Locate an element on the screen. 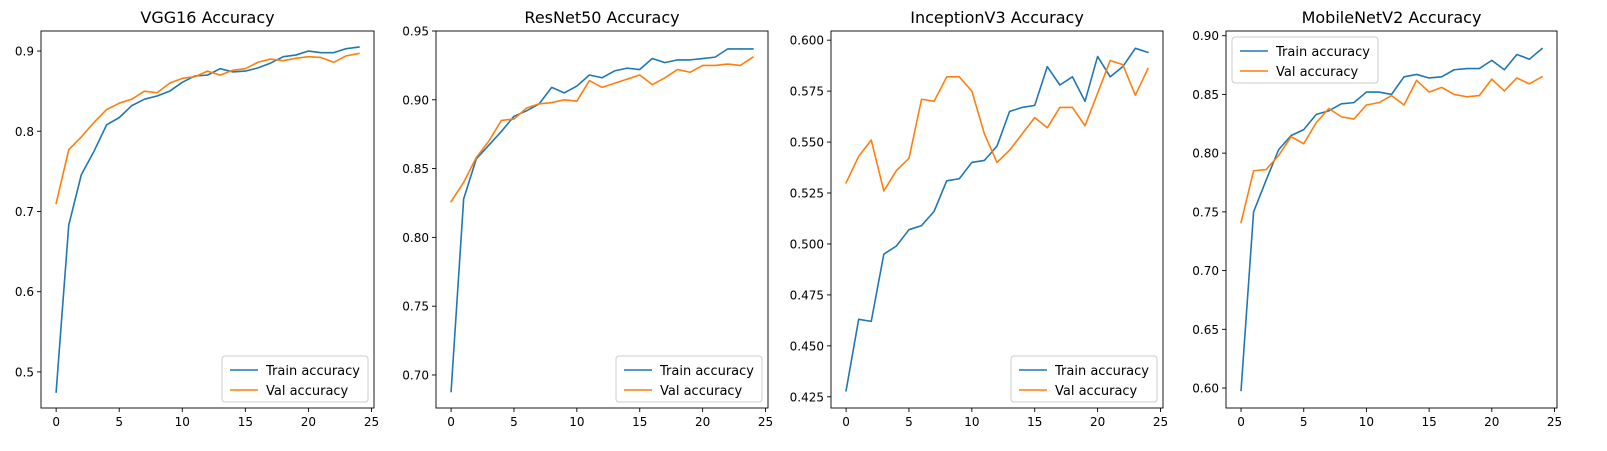 Image resolution: width=1607 pixels, height=451 pixels. series-line-train is located at coordinates (997, 219).